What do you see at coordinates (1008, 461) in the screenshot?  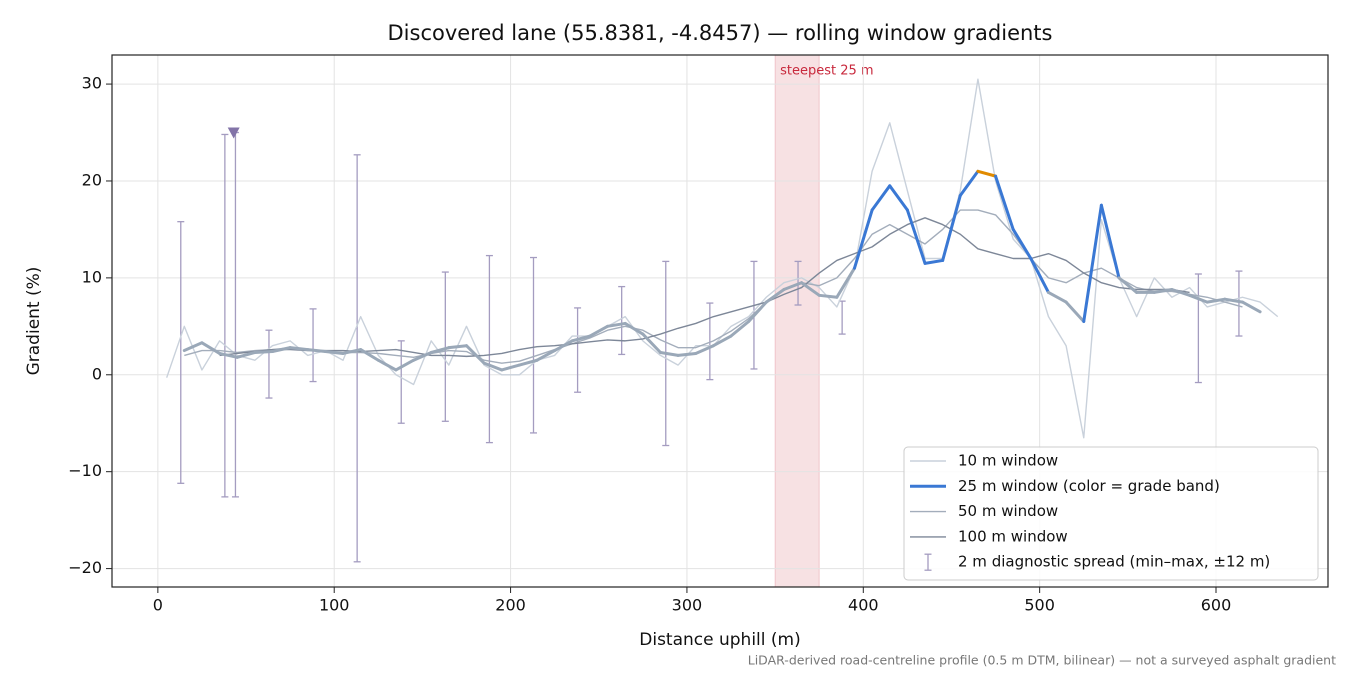 I see `legend-label: 10 m window` at bounding box center [1008, 461].